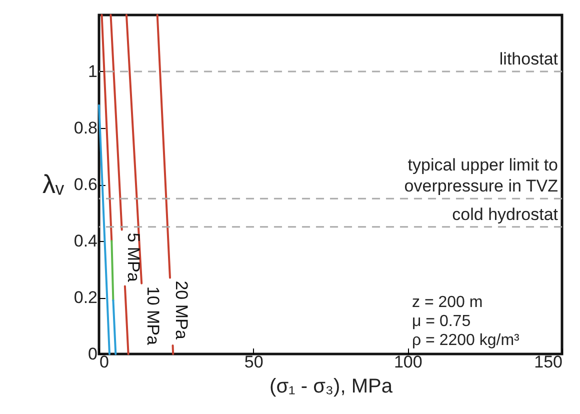 This screenshot has height=414, width=580. What do you see at coordinates (53, 184) in the screenshot?
I see `y-axis-title: λᵥ` at bounding box center [53, 184].